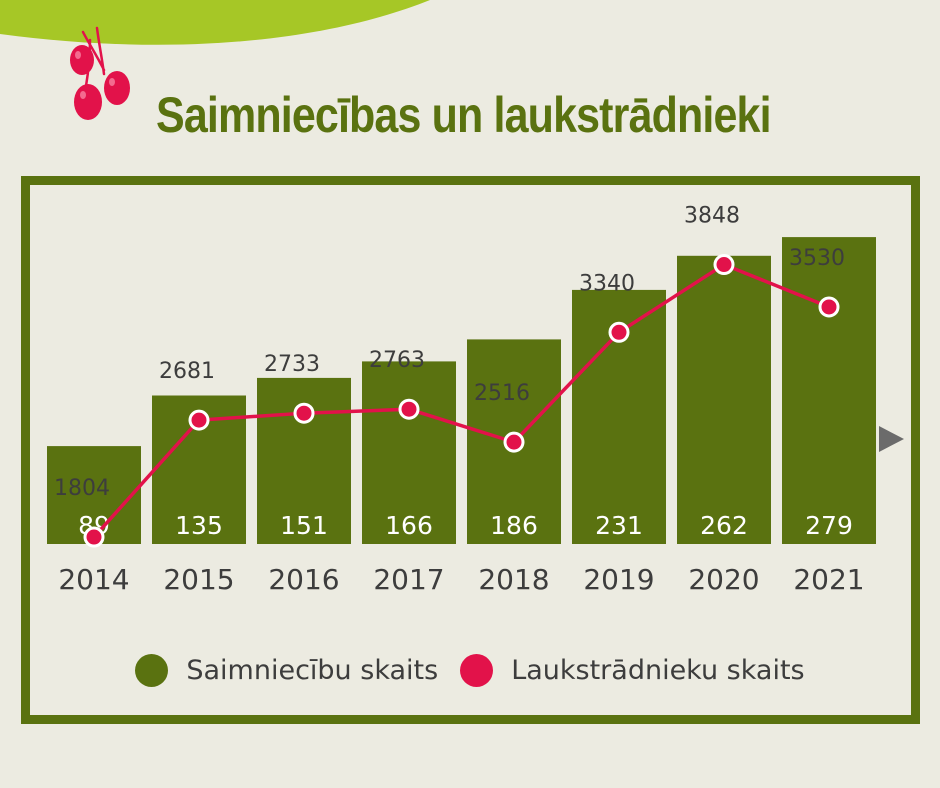 The width and height of the screenshot is (940, 788). I want to click on line-value-label: 3530, so click(817, 258).